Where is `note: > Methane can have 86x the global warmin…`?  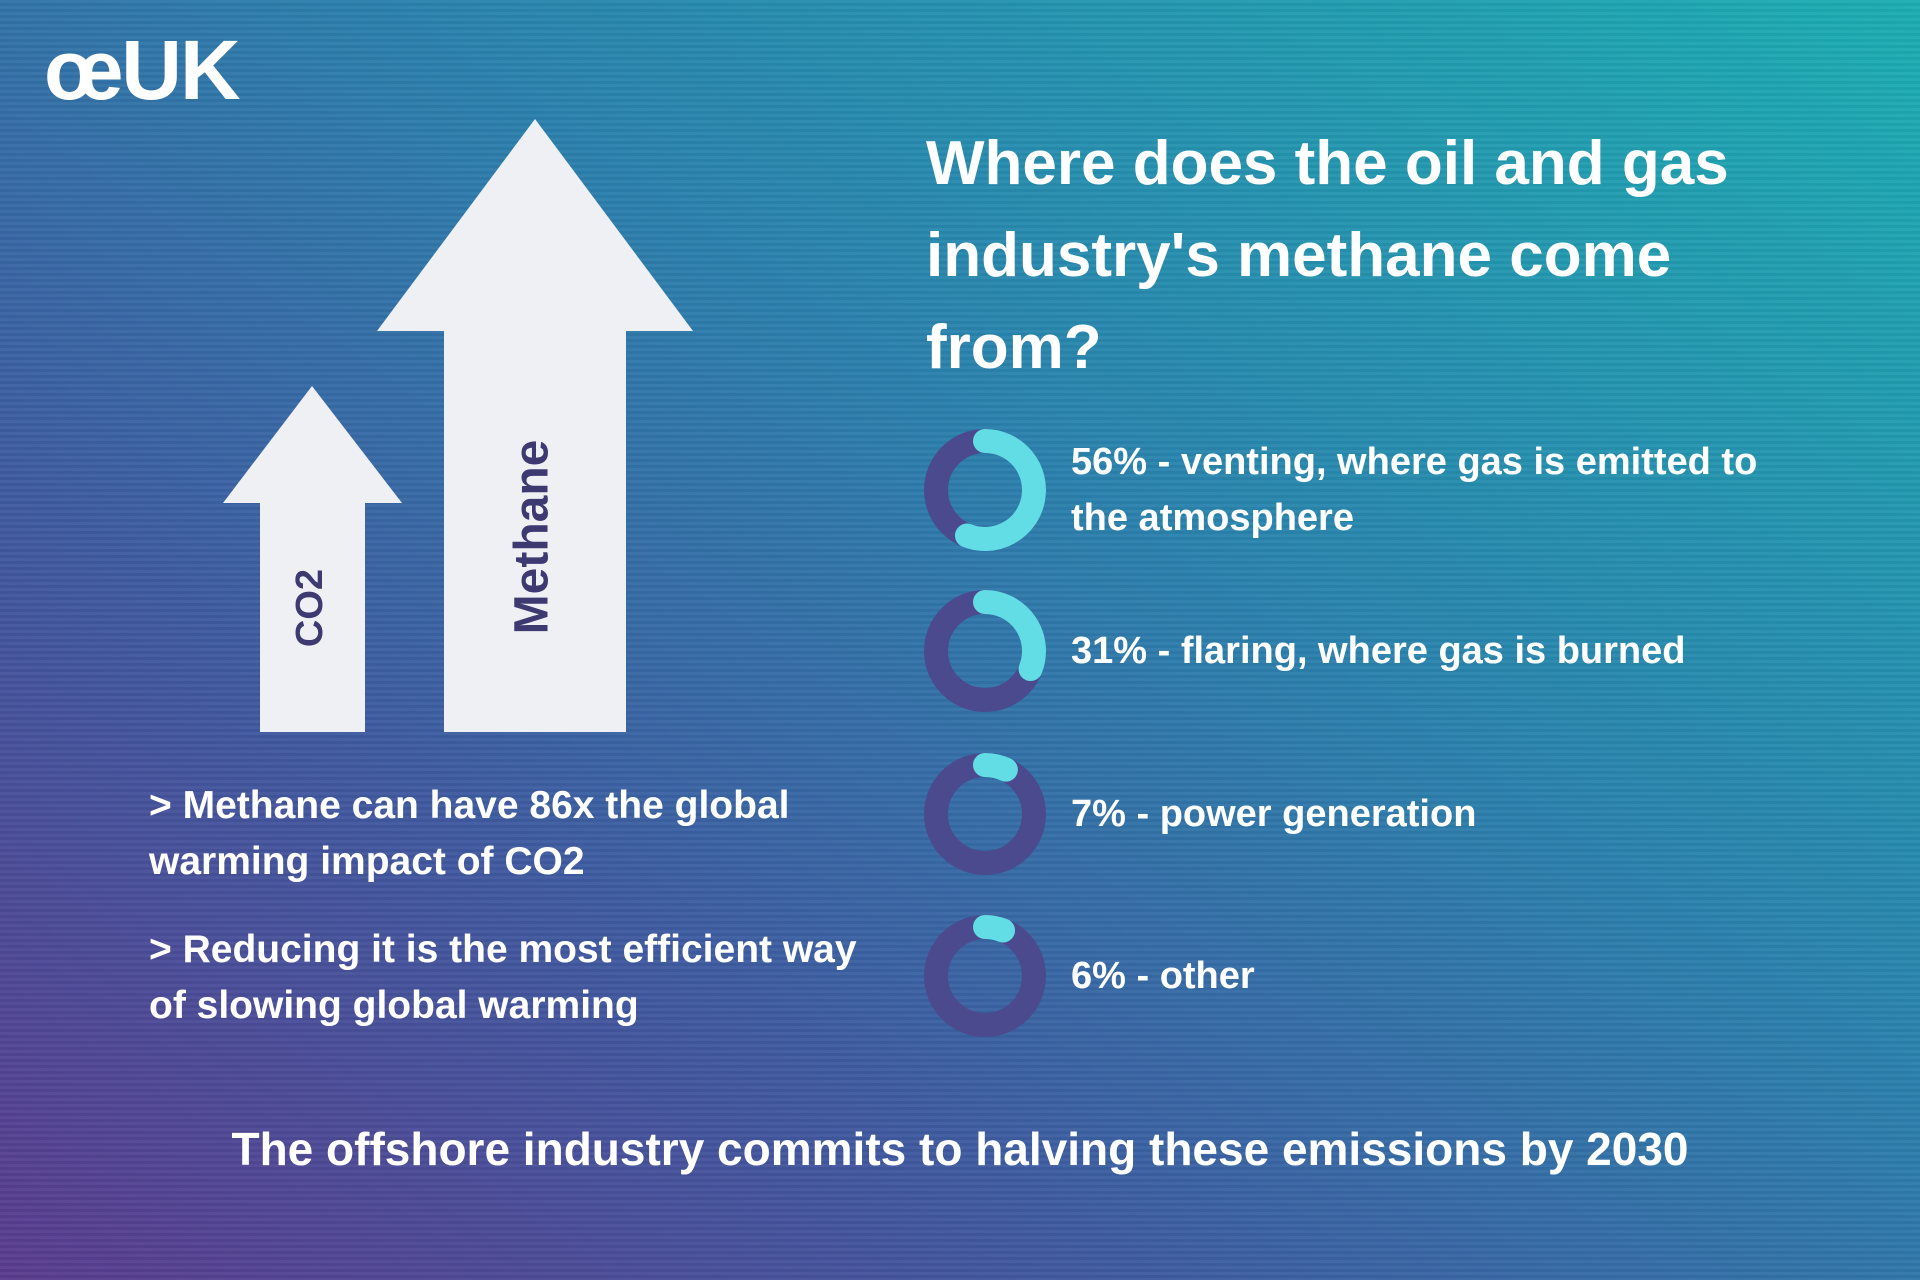 note: > Methane can have 86x the global warmin… is located at coordinates (469, 833).